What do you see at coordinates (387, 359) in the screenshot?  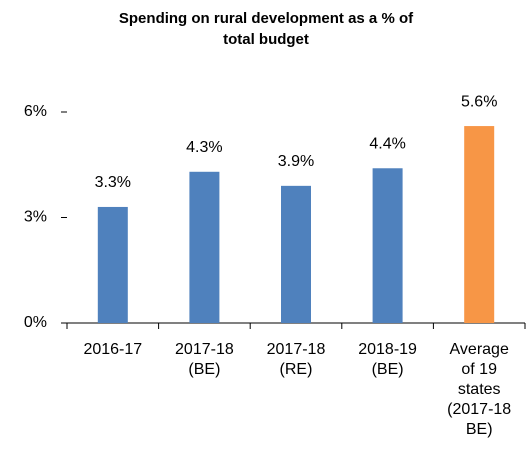 I see `x-tick-label: 2018-19 (BE)` at bounding box center [387, 359].